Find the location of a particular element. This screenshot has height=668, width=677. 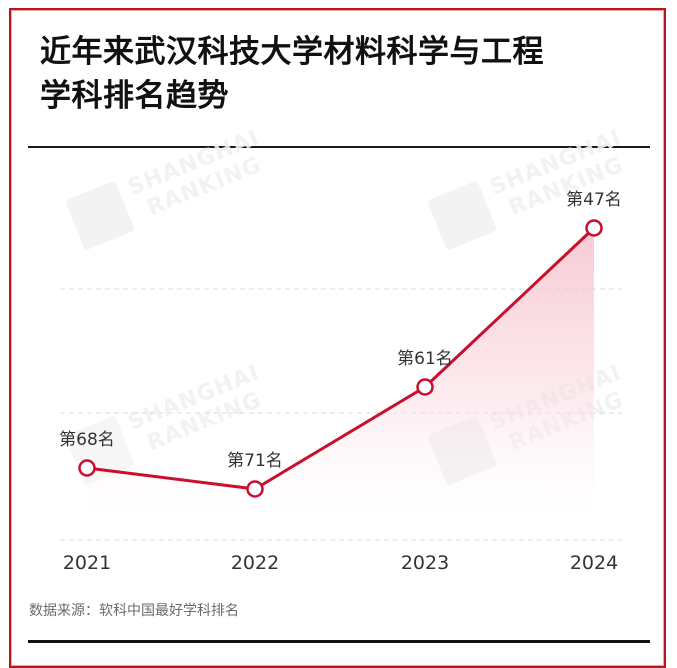

chart-title: 近年来武汉科技大学材料科学与工程 学科排名趋势 is located at coordinates (340, 74).